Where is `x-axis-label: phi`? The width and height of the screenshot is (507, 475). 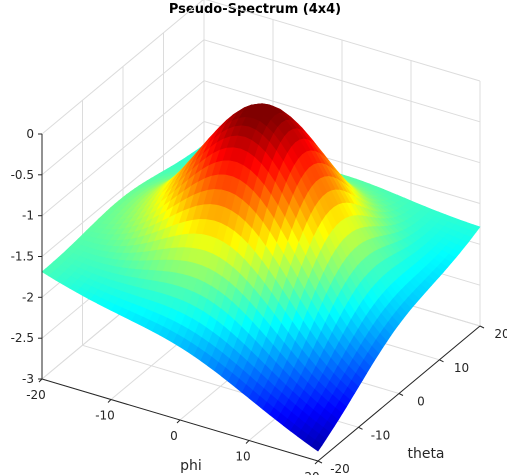
x-axis-label: phi is located at coordinates (191, 466).